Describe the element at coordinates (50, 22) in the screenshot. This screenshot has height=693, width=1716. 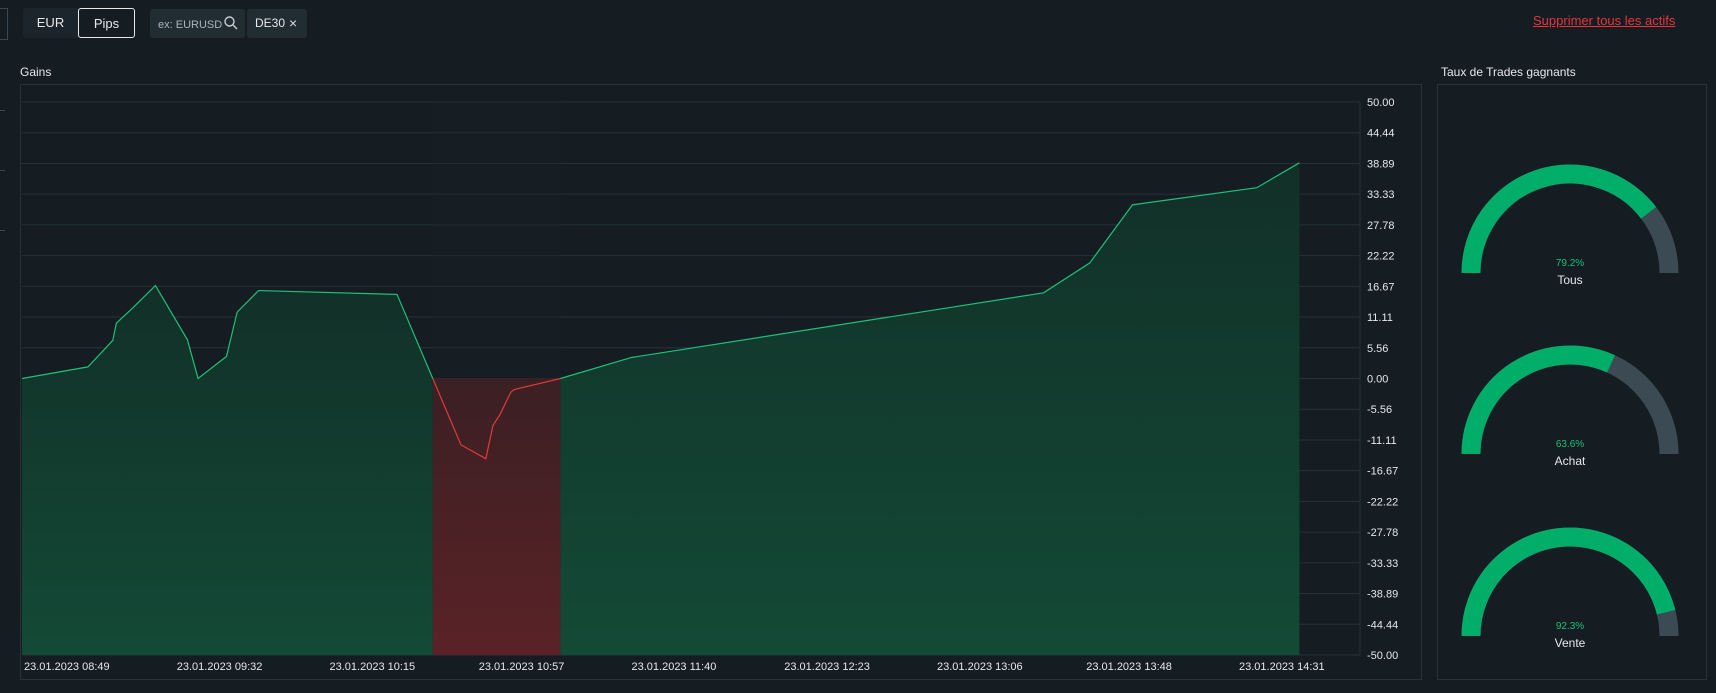
I see `eur-button: EUR` at that location.